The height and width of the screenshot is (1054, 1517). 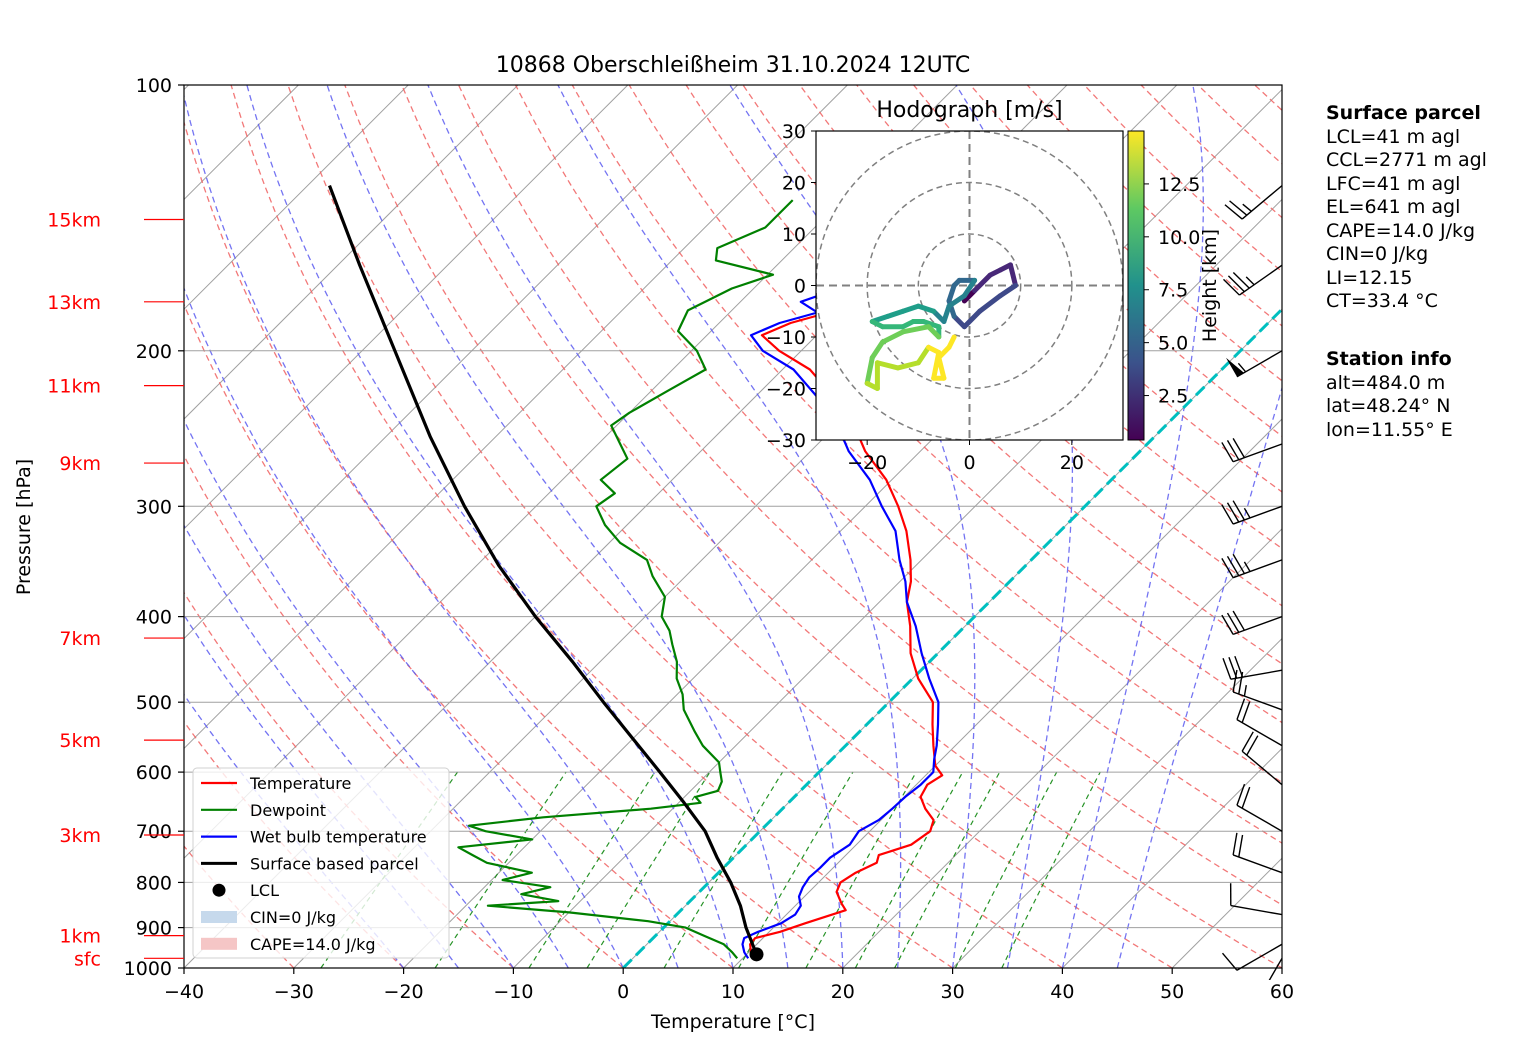 I want to click on colorbar-tick-label: 10.0, so click(x=1179, y=238).